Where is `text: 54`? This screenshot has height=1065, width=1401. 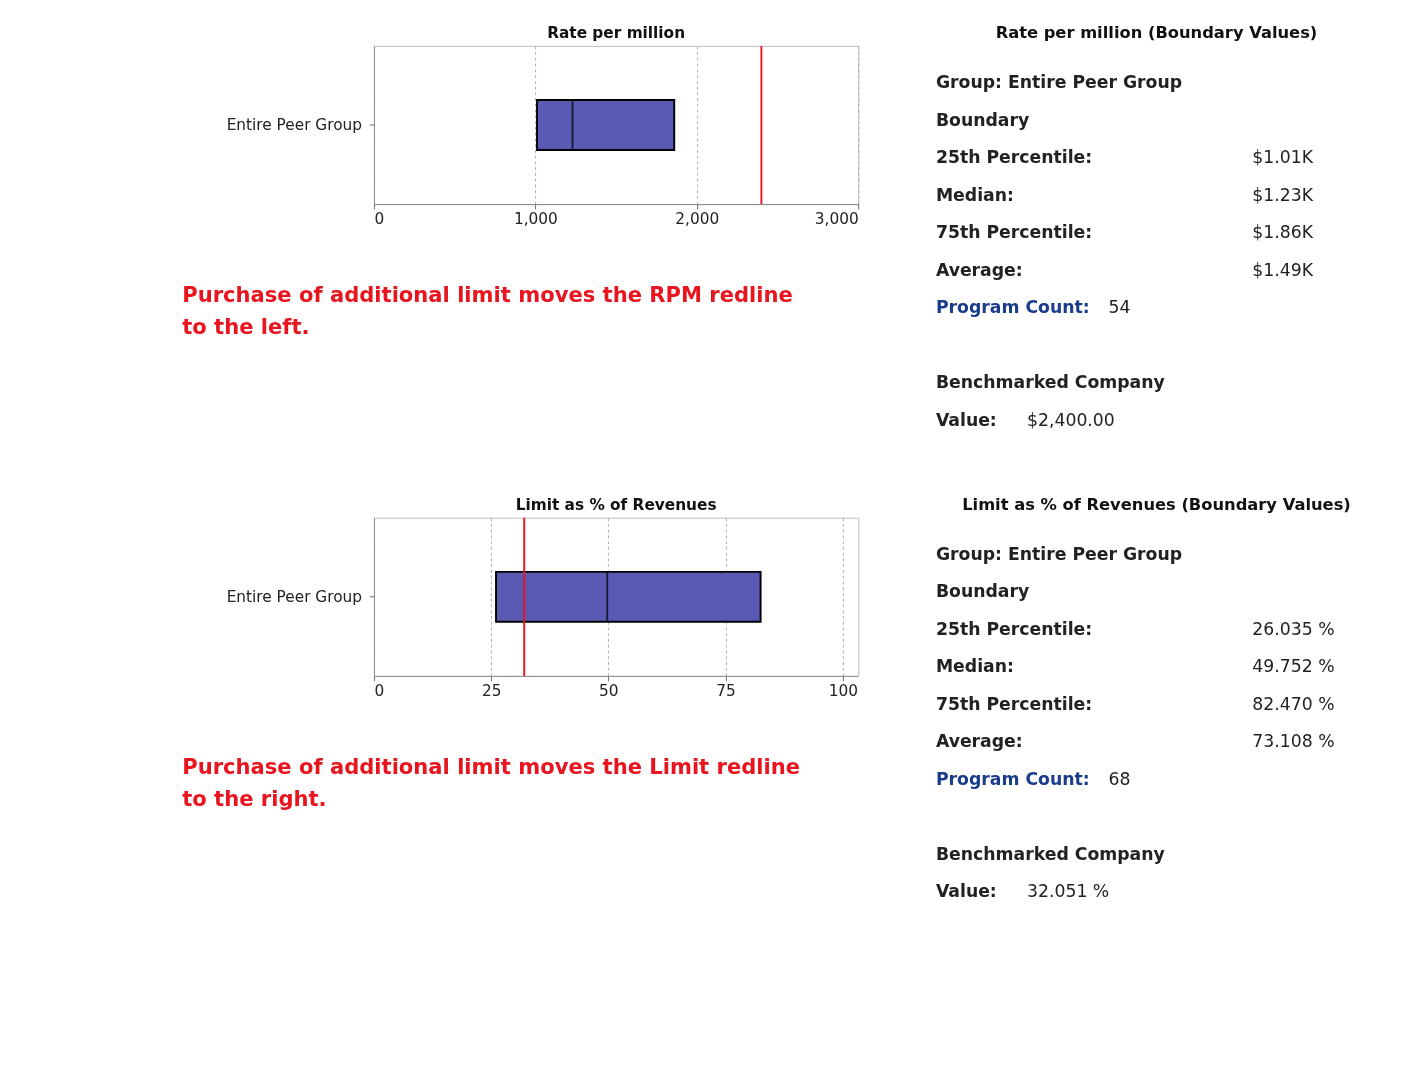 text: 54 is located at coordinates (1119, 307).